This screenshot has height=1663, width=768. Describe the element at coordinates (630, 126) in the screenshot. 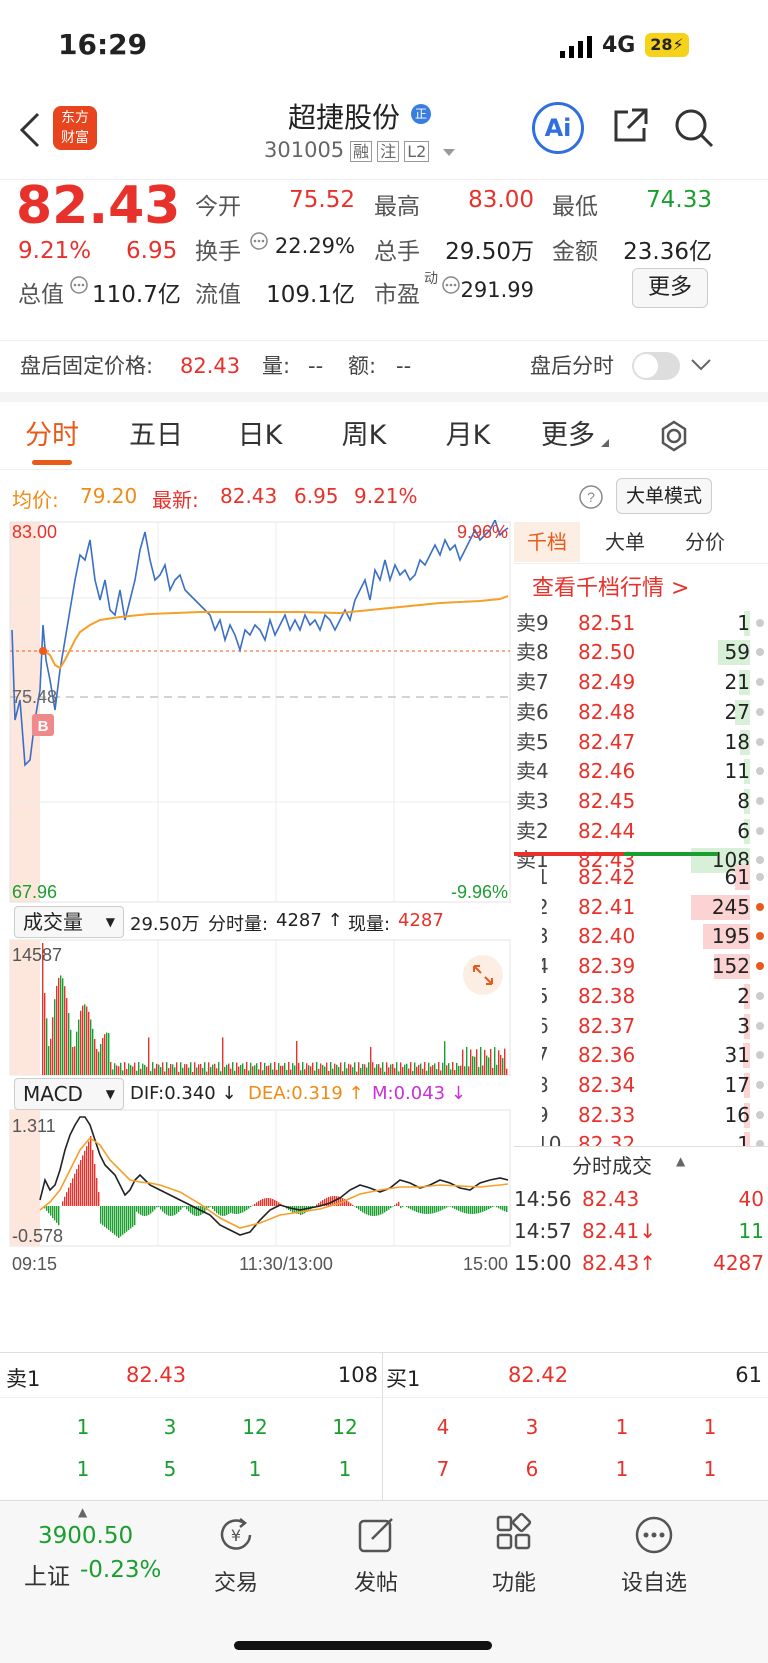

I see `share-icon` at that location.